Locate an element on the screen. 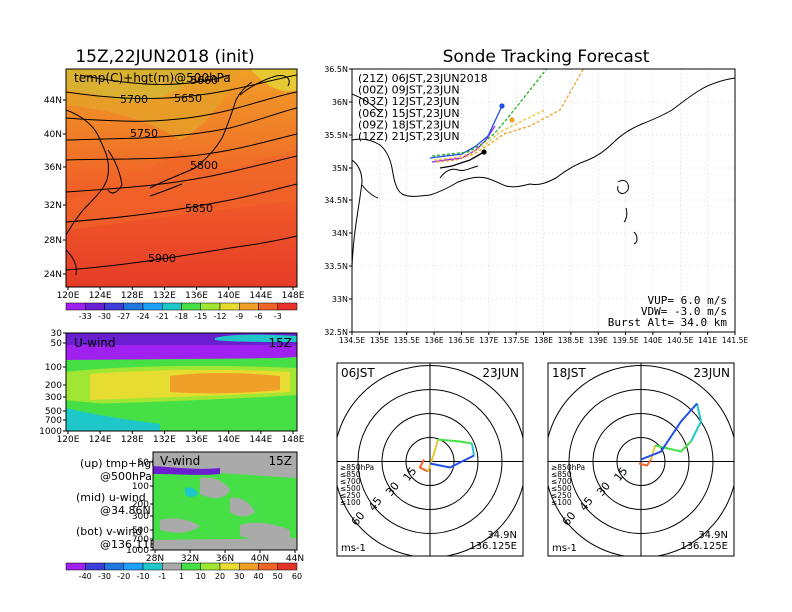 The height and width of the screenshot is (612, 792). lon-tick-label: 138.5E is located at coordinates (571, 340).